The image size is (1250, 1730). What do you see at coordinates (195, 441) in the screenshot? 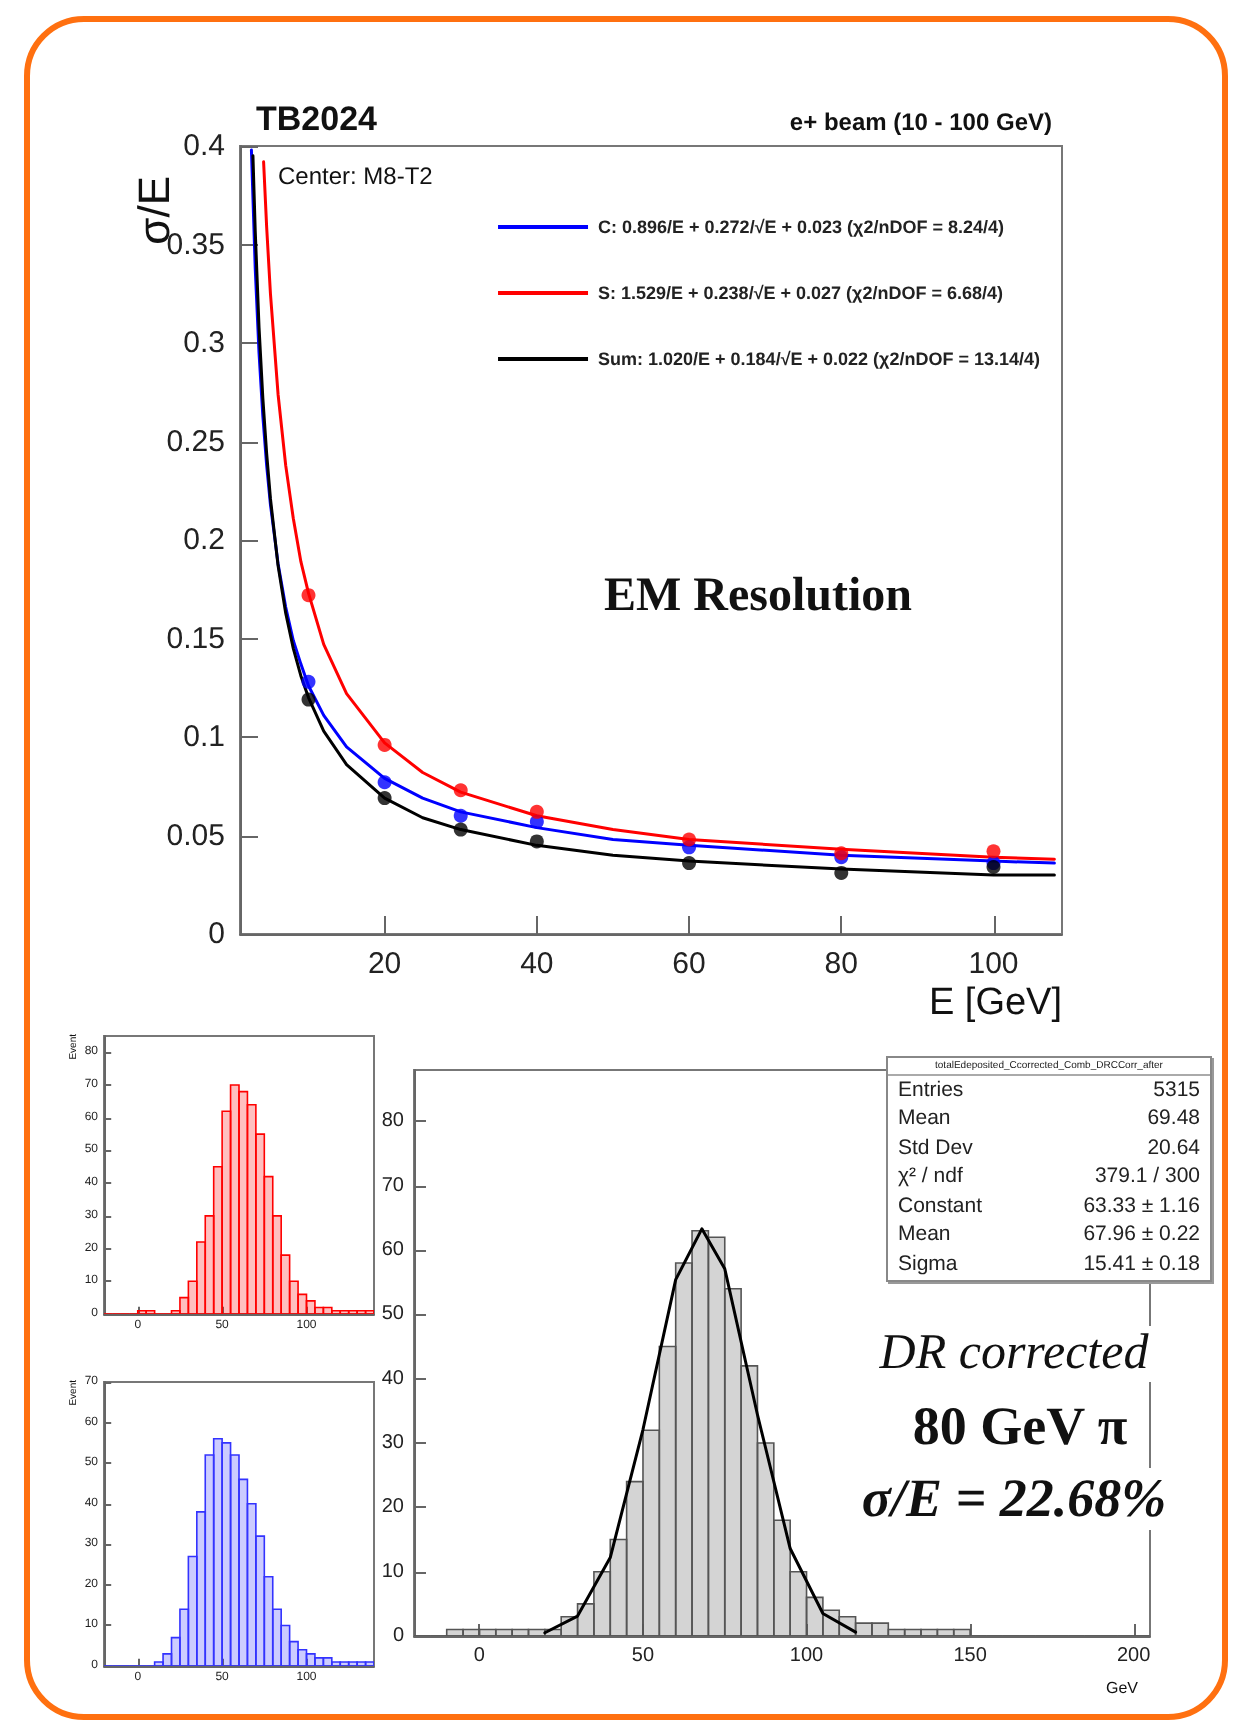
I see `y-tick-label: 0.25` at bounding box center [195, 441].